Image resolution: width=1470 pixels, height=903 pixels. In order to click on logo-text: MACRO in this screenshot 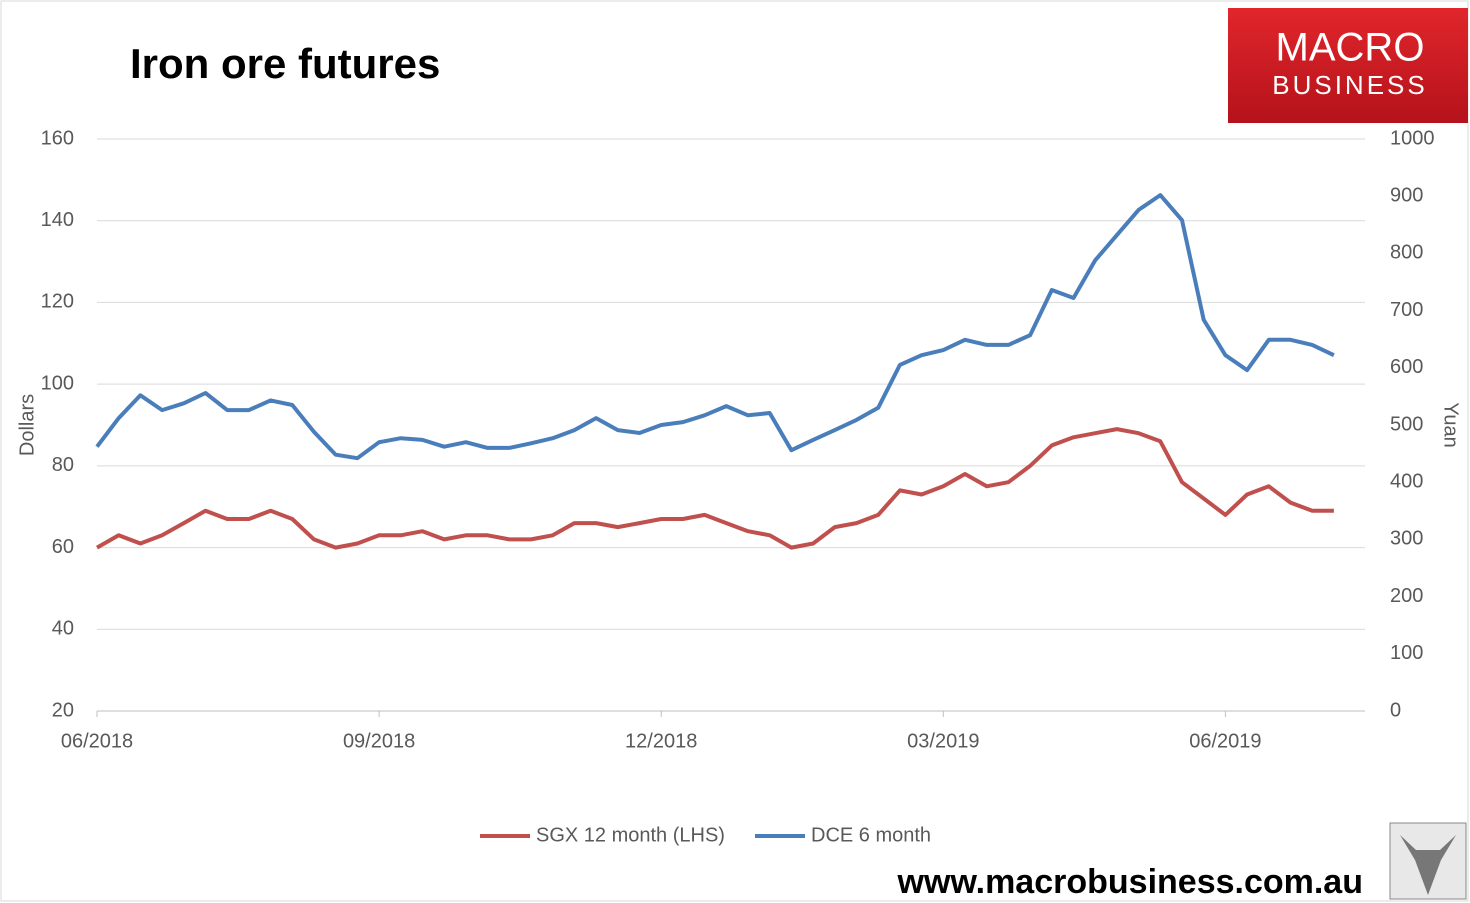, I will do `click(1350, 48)`.